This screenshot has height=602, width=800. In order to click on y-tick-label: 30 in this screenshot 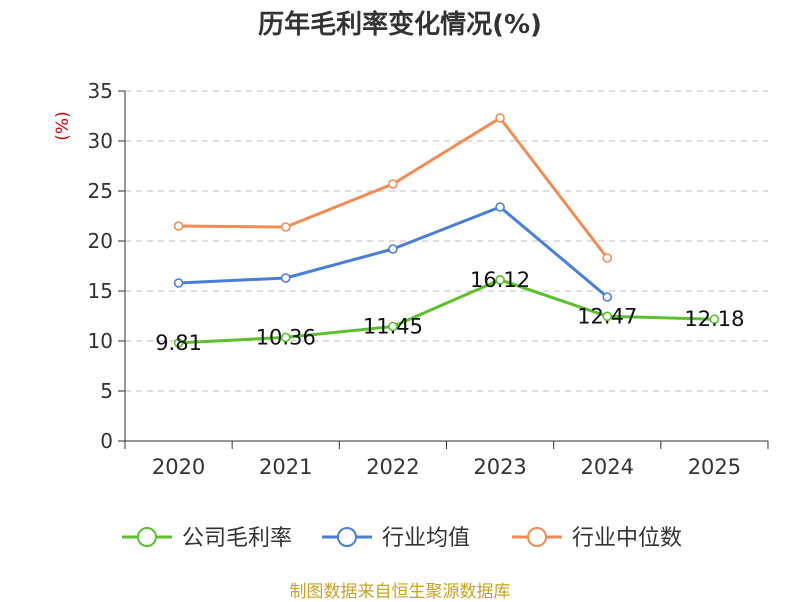, I will do `click(100, 141)`.